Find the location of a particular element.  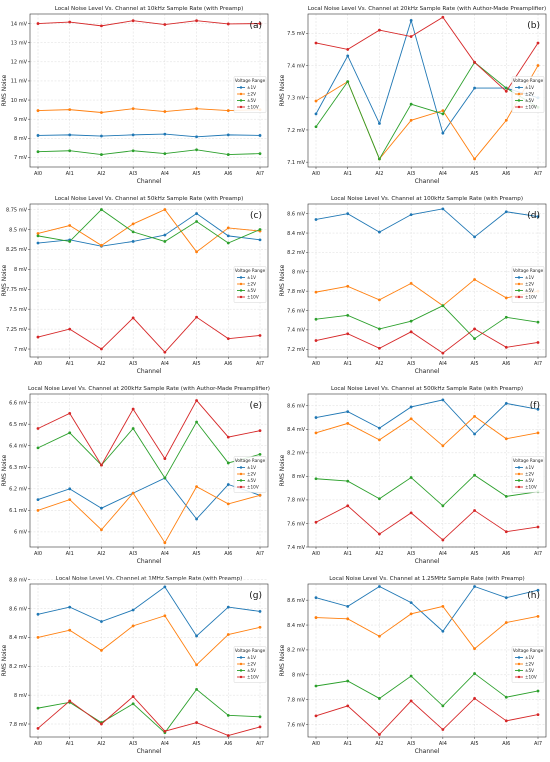

legend-label: ±1V is located at coordinates (251, 467).